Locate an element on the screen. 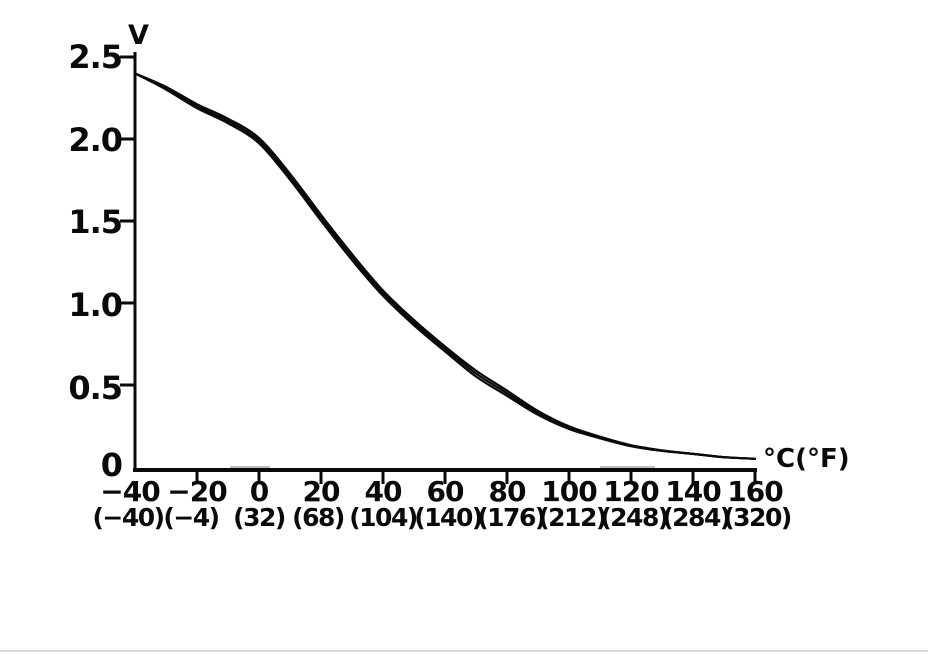  x-tick-label-c: −20 is located at coordinates (197, 491).